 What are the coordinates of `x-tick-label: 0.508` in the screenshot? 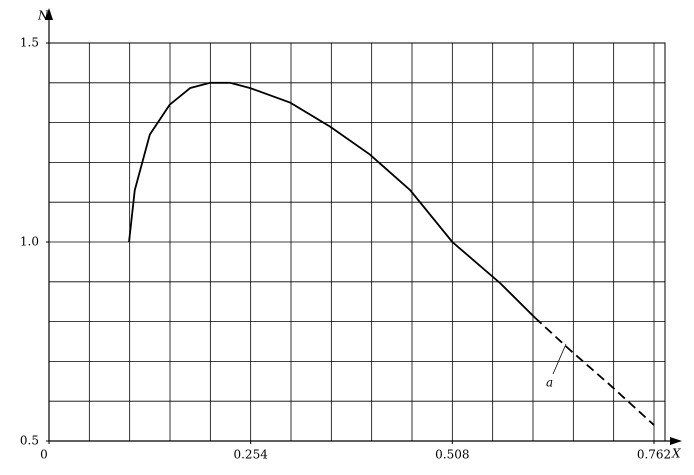 It's located at (452, 455).